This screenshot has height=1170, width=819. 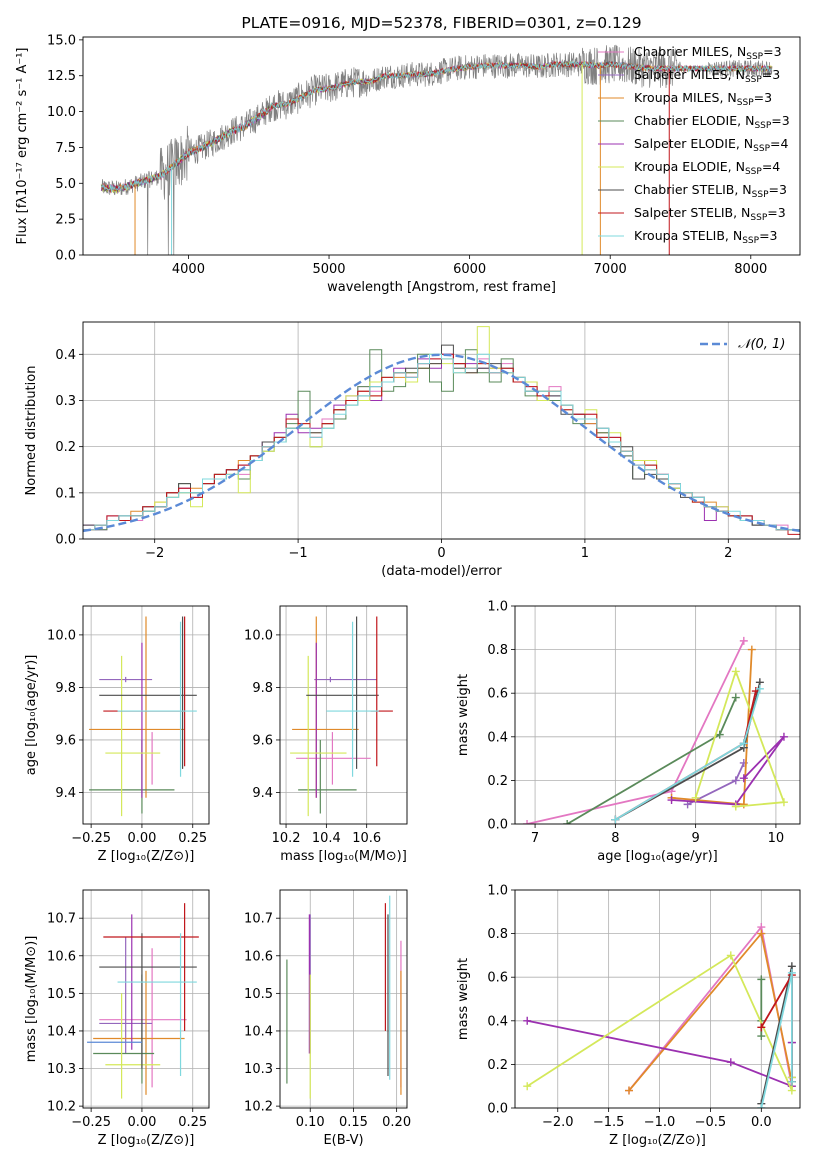 What do you see at coordinates (710, 191) in the screenshot?
I see `legend-entry: Chabrier STELIB, NSSP=3` at bounding box center [710, 191].